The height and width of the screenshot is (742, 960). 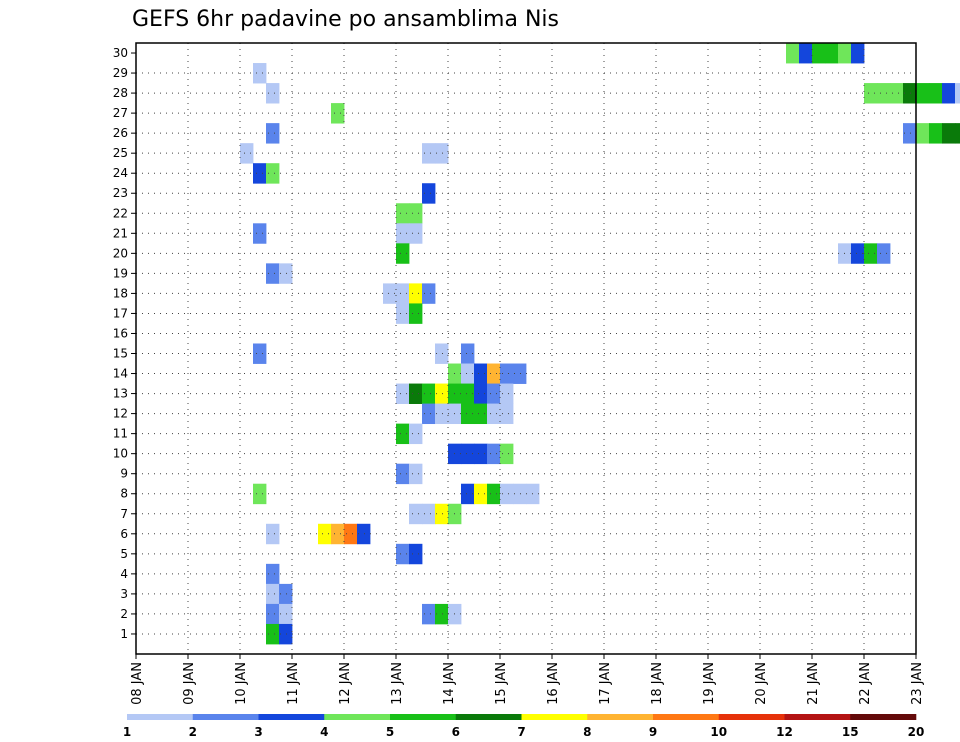 I want to click on chart-title: GEFS 6hr padavine po ansamblima Nis, so click(x=345, y=19).